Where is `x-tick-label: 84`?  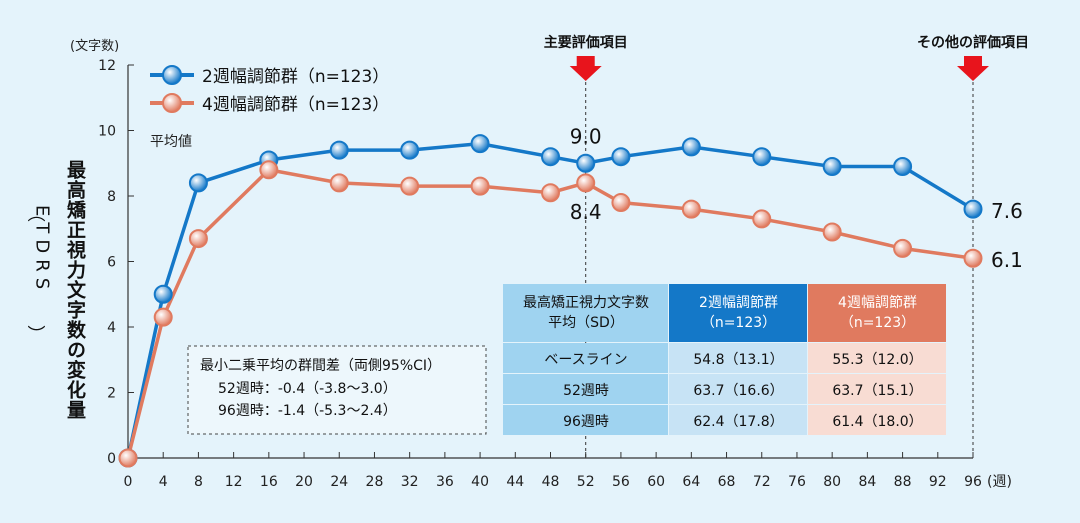 x-tick-label: 84 is located at coordinates (867, 482).